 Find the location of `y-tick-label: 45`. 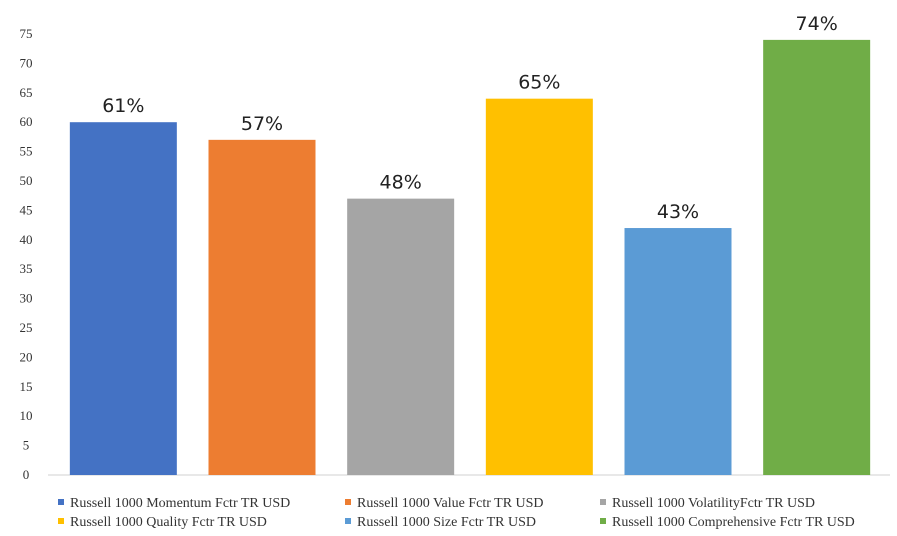

y-tick-label: 45 is located at coordinates (26, 209).